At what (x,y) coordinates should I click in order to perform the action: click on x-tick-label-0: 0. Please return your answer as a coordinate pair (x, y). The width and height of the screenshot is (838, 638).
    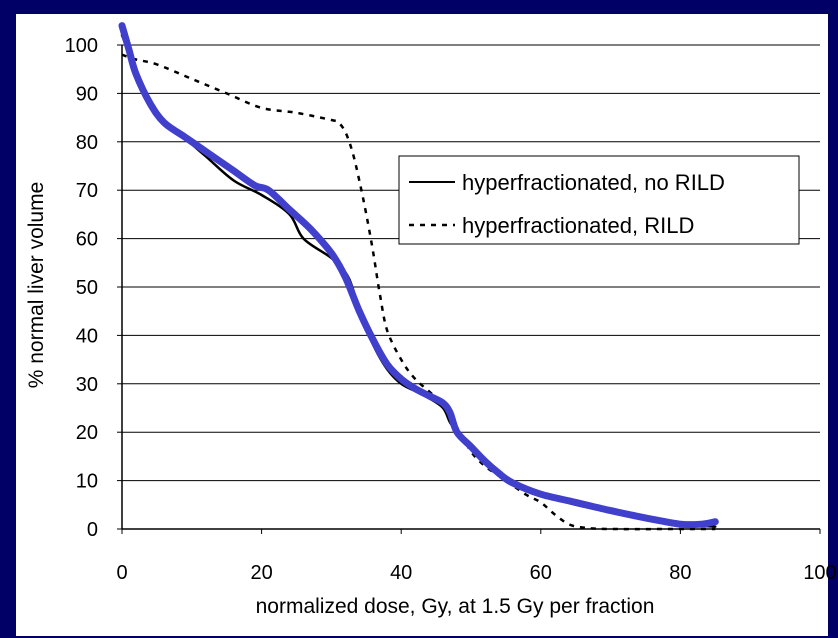
    Looking at the image, I should click on (121, 573).